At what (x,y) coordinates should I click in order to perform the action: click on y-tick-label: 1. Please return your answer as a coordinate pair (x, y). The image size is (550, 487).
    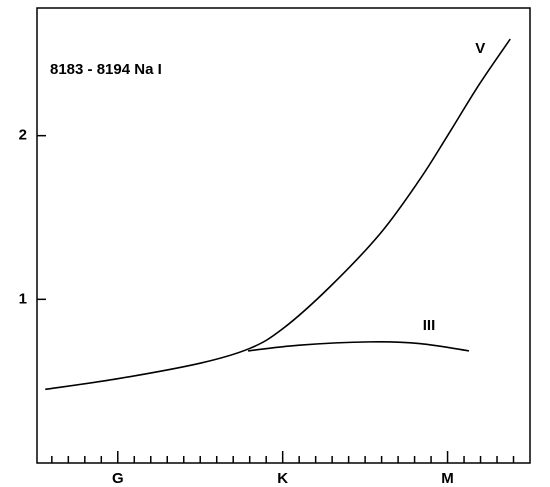
    Looking at the image, I should click on (23, 298).